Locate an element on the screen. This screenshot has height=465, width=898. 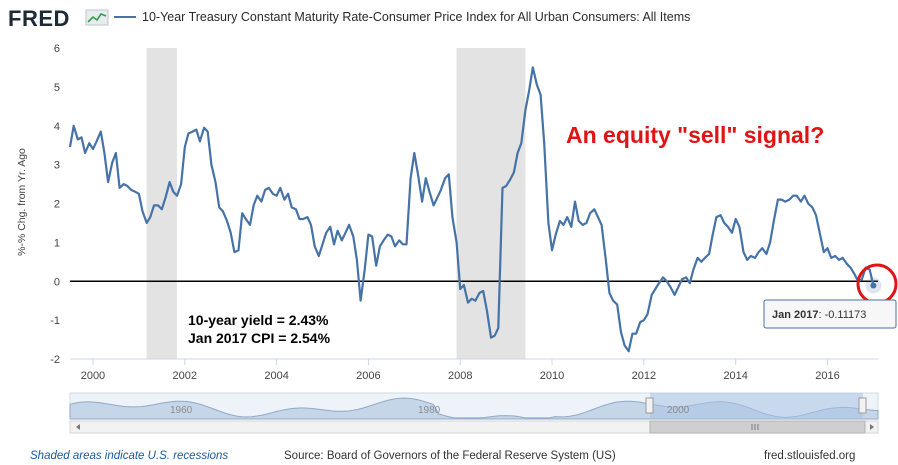
tooltip: Jan 2017: -0.11173 is located at coordinates (830, 314).